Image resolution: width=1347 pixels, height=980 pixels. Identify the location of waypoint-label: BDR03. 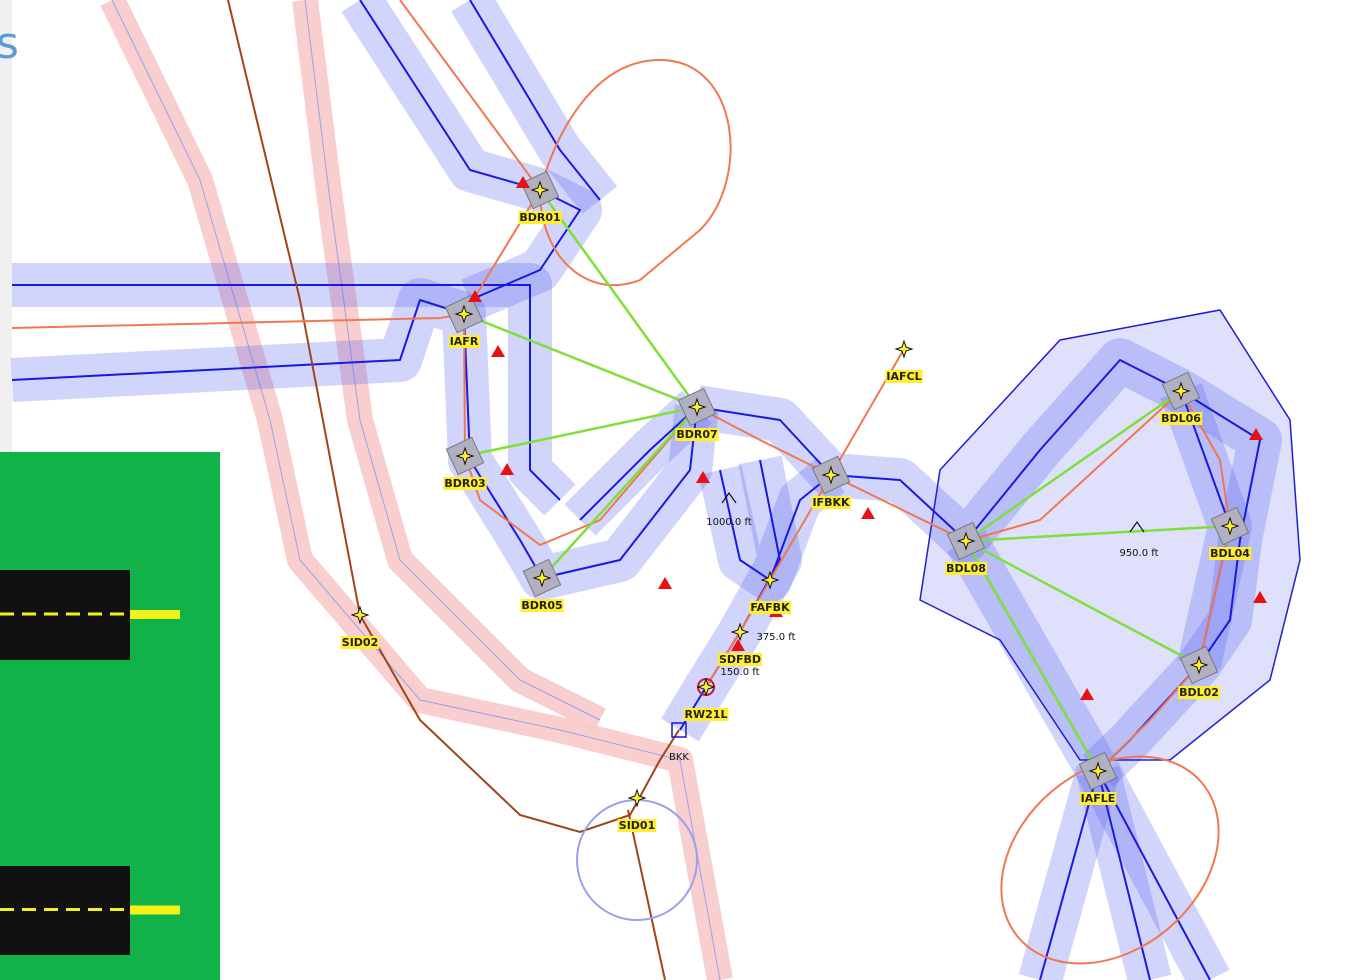
(464, 483).